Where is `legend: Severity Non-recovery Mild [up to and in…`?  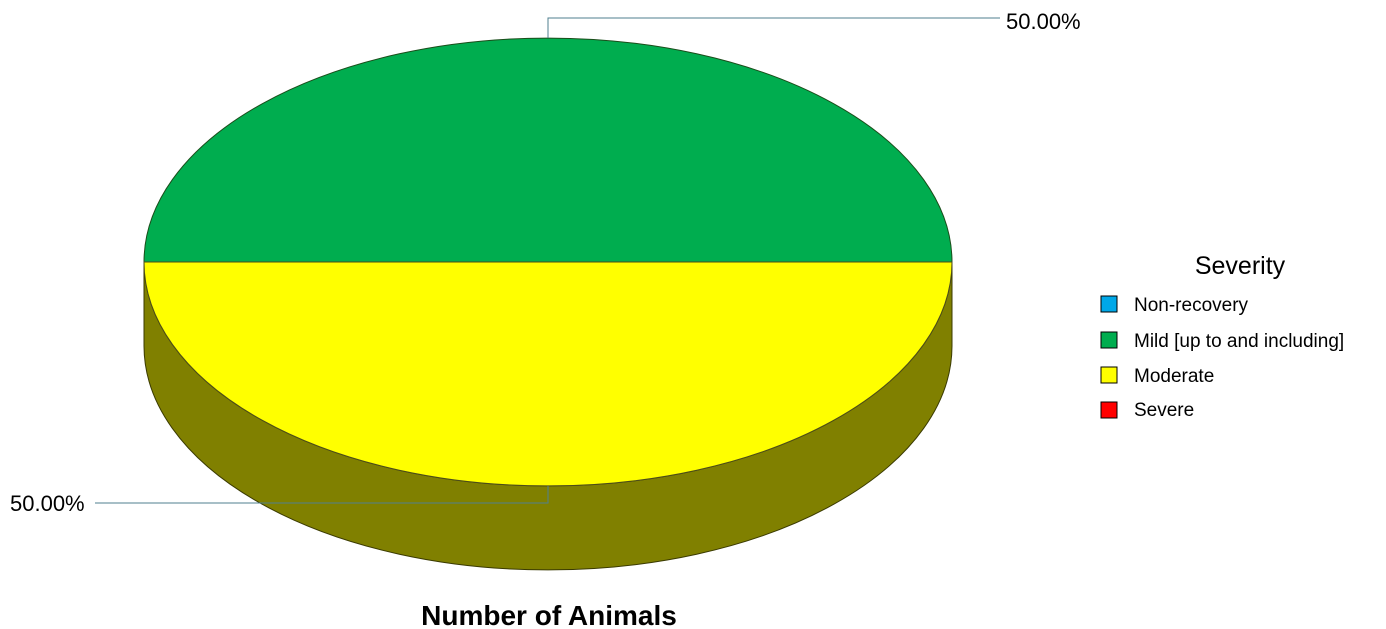 legend: Severity Non-recovery Mild [up to and in… is located at coordinates (1222, 336).